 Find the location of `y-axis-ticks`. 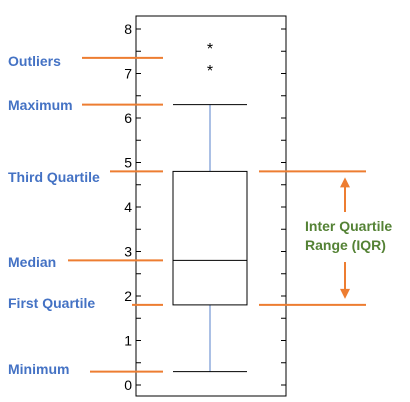

y-axis-ticks is located at coordinates (138, 207).